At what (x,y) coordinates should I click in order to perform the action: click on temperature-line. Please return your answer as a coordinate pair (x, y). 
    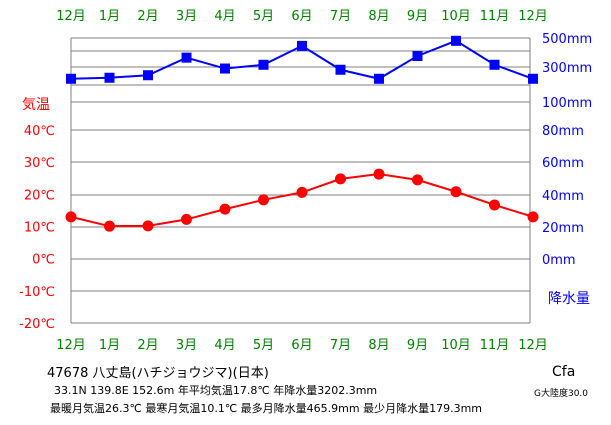
    Looking at the image, I should click on (302, 200).